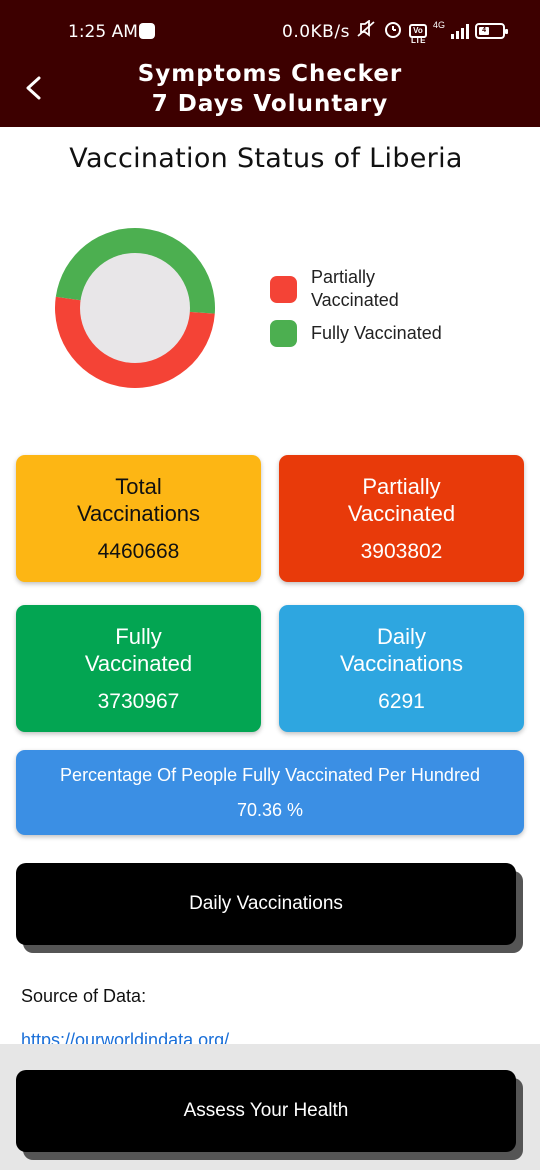  Describe the element at coordinates (84, 996) in the screenshot. I see `source-label: Source of Data:` at that location.